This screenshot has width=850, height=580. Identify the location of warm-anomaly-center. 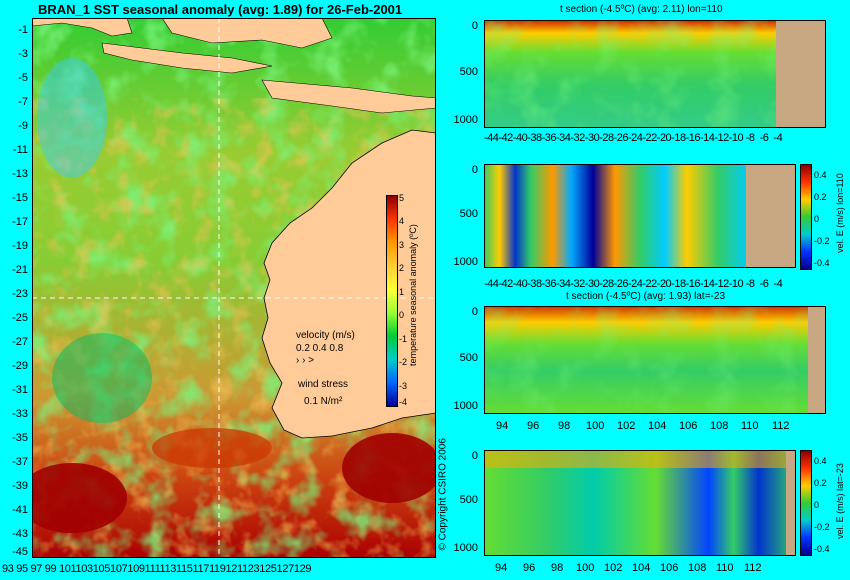
(212, 448).